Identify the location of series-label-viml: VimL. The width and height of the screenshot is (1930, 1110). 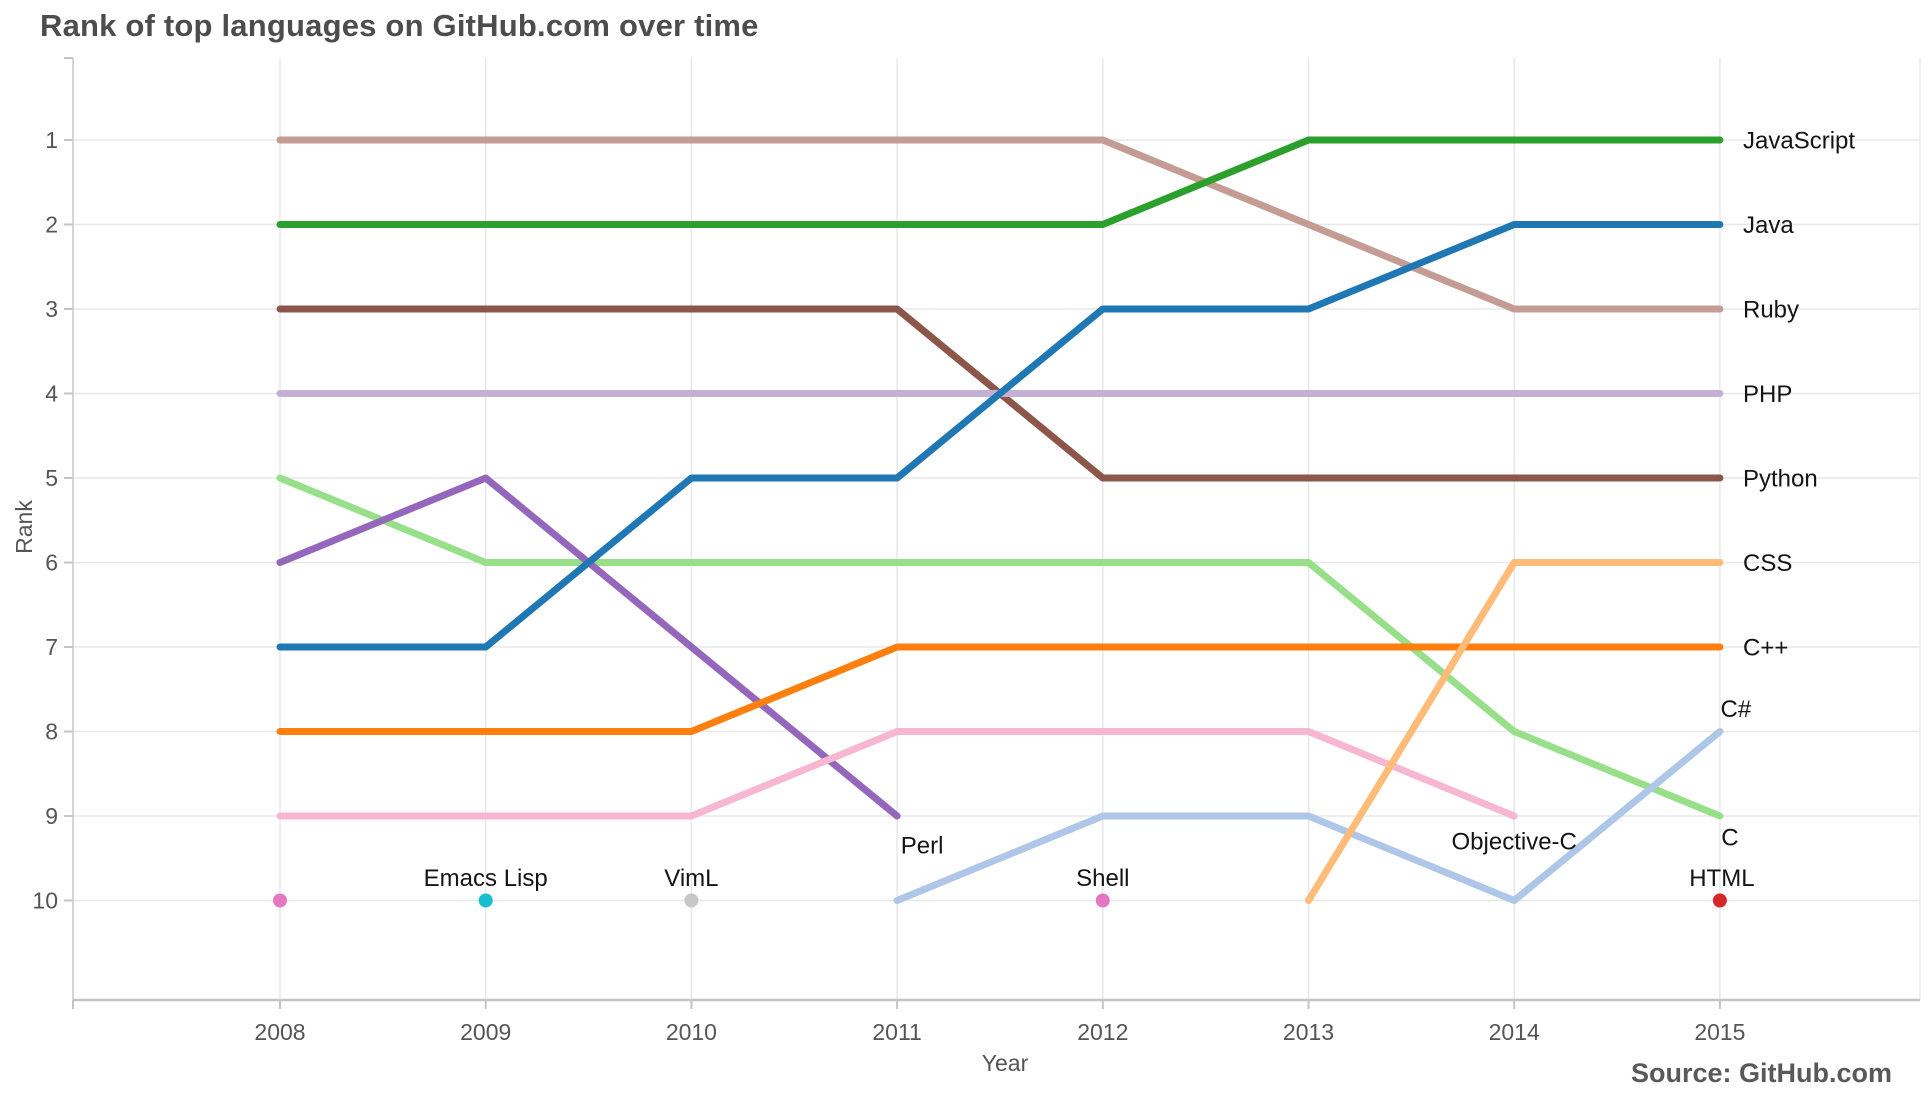
(691, 878).